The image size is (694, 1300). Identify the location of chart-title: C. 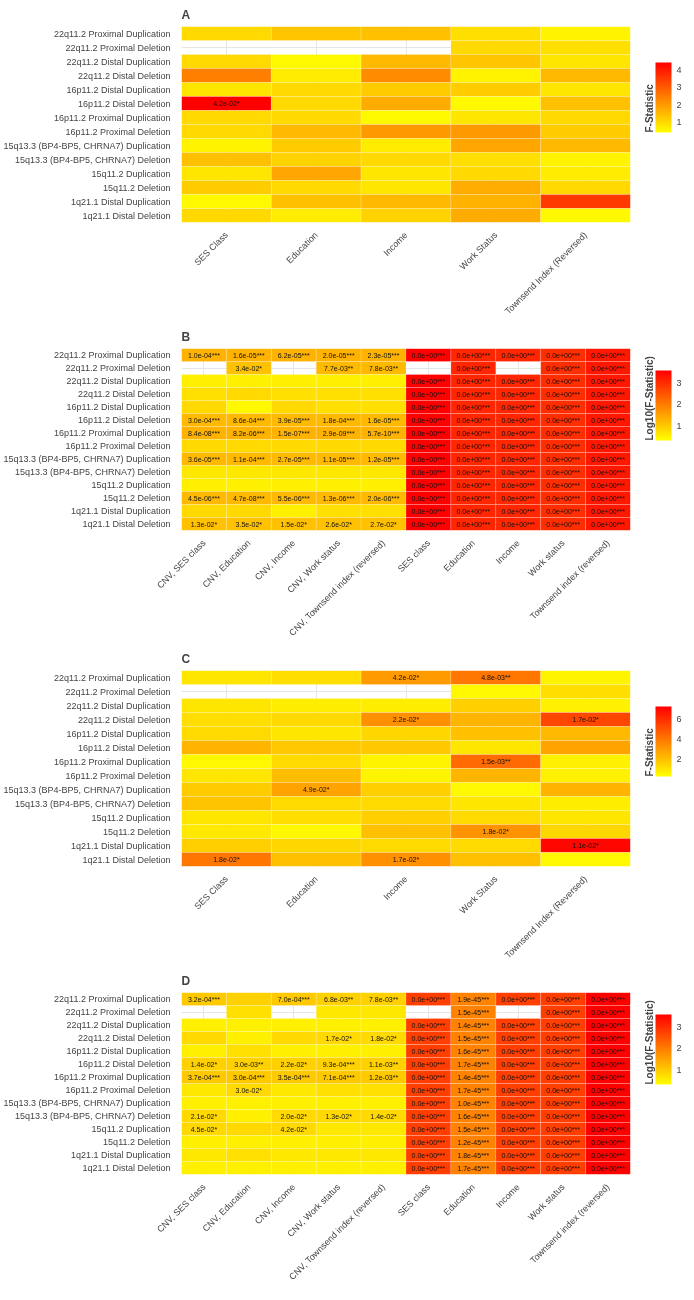
(186, 658).